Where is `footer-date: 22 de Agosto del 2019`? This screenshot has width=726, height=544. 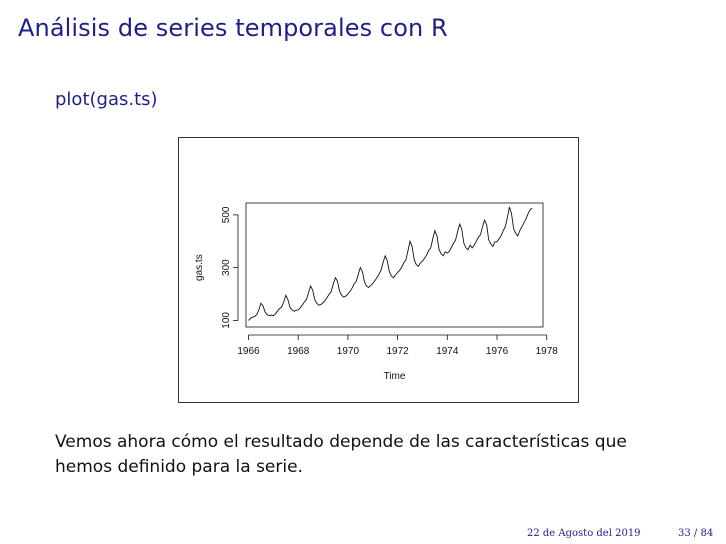 footer-date: 22 de Agosto del 2019 is located at coordinates (584, 533).